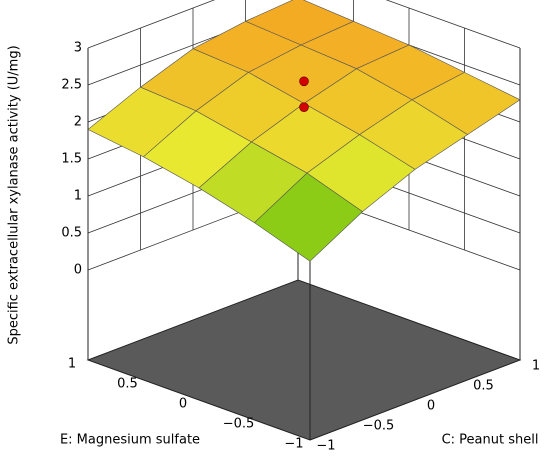 The image size is (550, 472). What do you see at coordinates (78, 122) in the screenshot?
I see `z-tick-label: 2` at bounding box center [78, 122].